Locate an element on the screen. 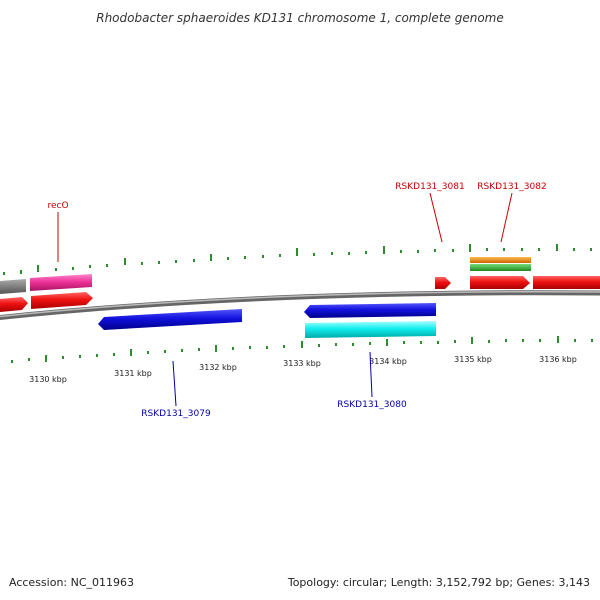 The image size is (600, 600). lower-tick-row is located at coordinates (302, 349).